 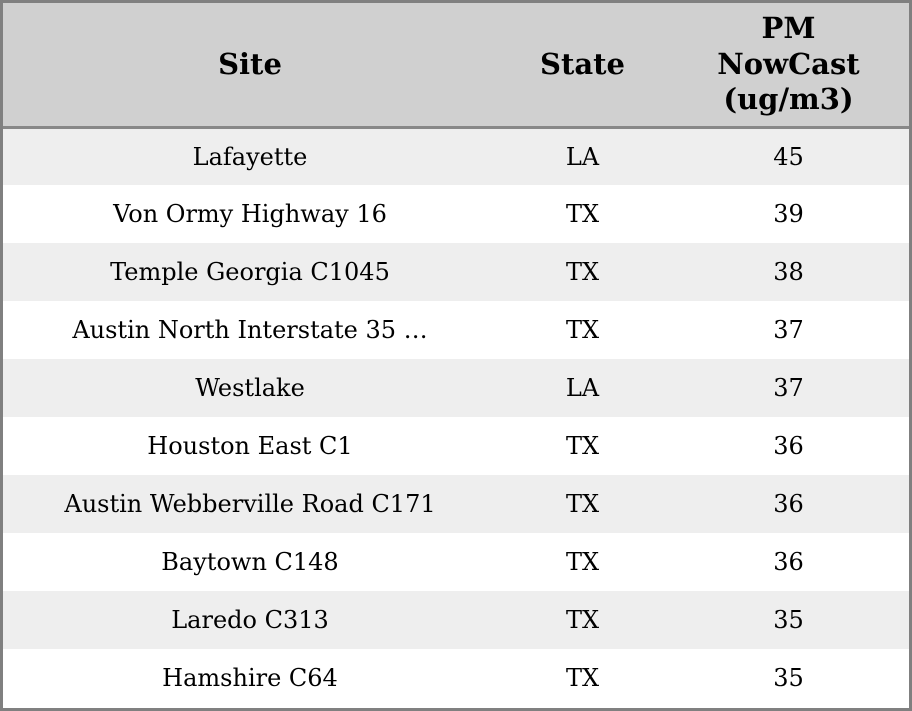 I want to click on site-cell: Hamshire C64, so click(x=250, y=678).